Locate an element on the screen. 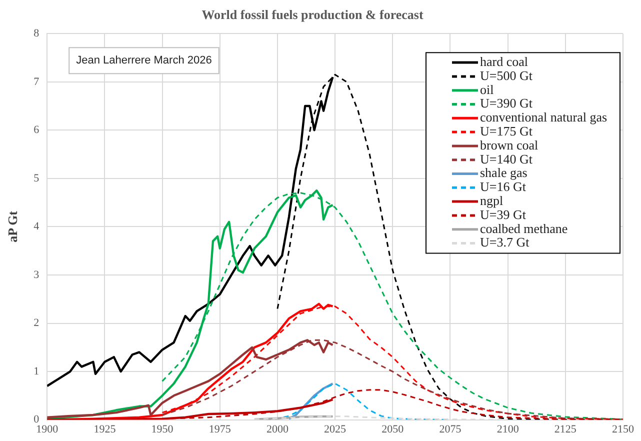 The image size is (641, 441). y-tick-label: 1 is located at coordinates (37, 371).